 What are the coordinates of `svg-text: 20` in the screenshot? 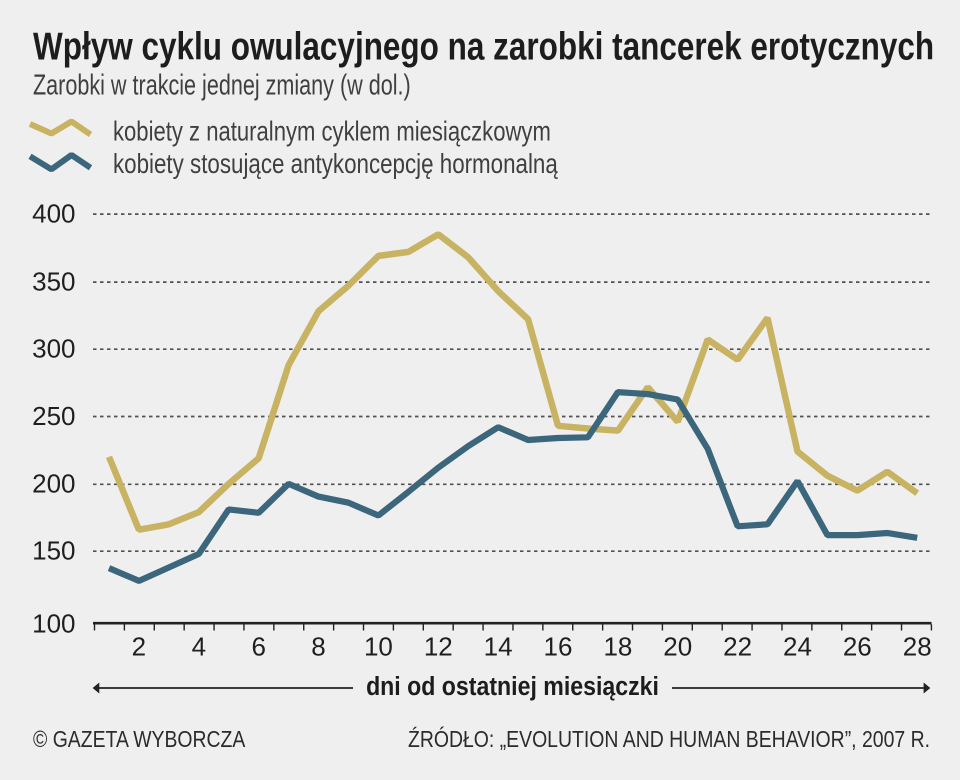 It's located at (677, 647).